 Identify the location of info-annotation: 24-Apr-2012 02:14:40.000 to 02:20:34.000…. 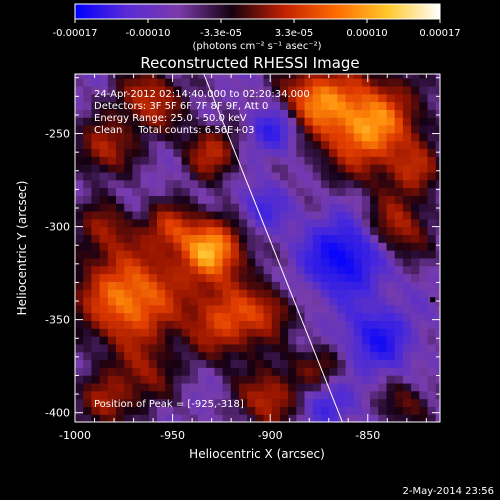
(202, 112).